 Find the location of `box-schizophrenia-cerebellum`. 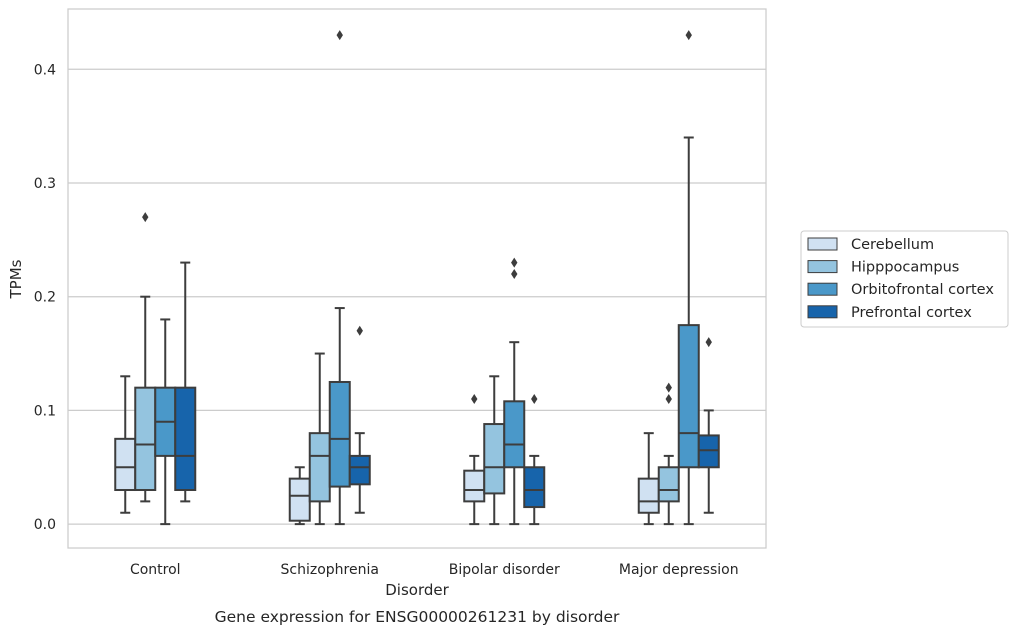

box-schizophrenia-cerebellum is located at coordinates (299, 496).